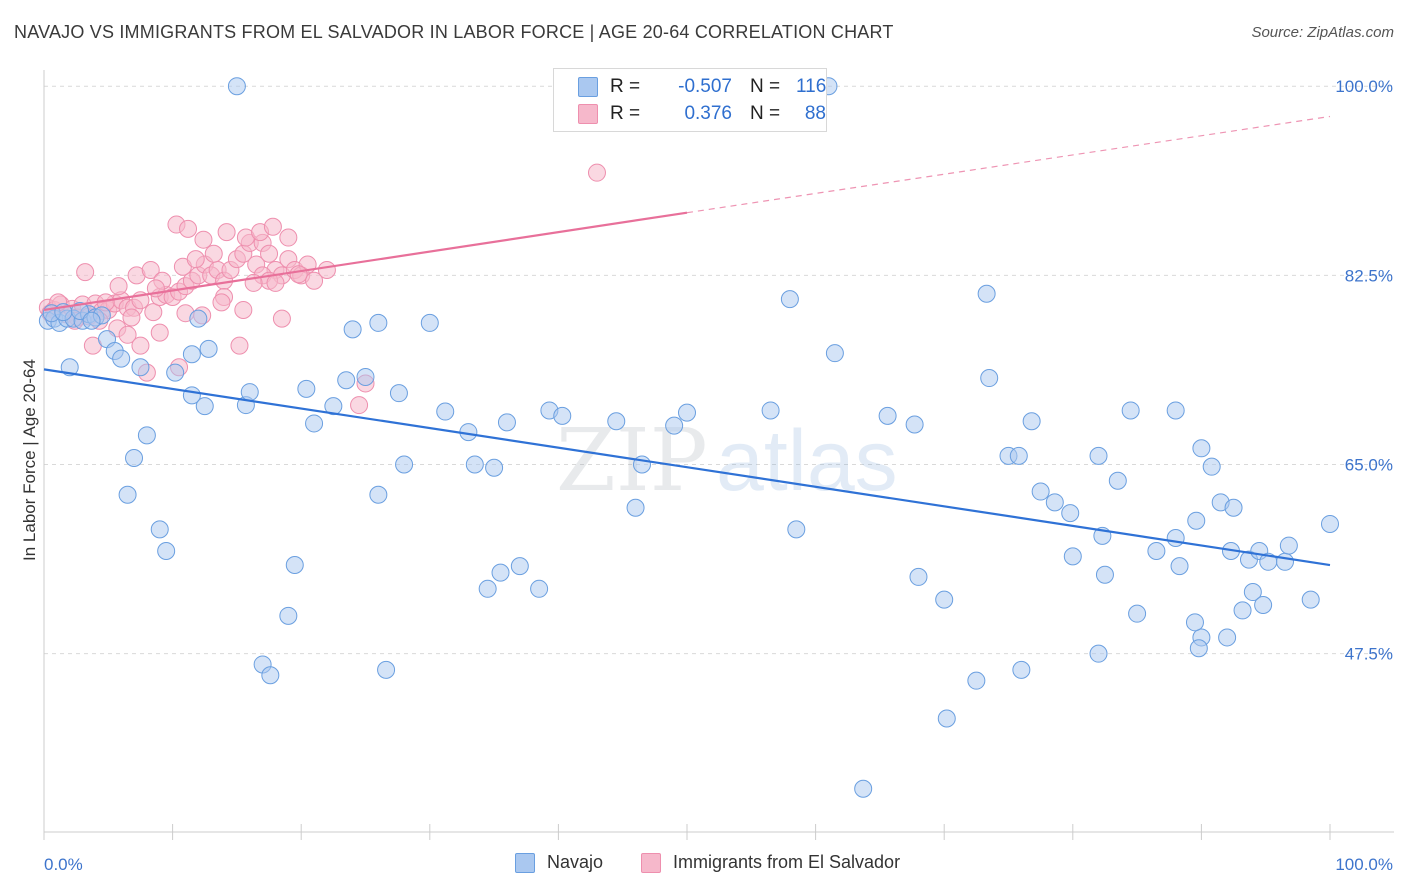 The image size is (1406, 892). What do you see at coordinates (365, 261) in the screenshot?
I see `el-salvador-trend-line` at bounding box center [365, 261].